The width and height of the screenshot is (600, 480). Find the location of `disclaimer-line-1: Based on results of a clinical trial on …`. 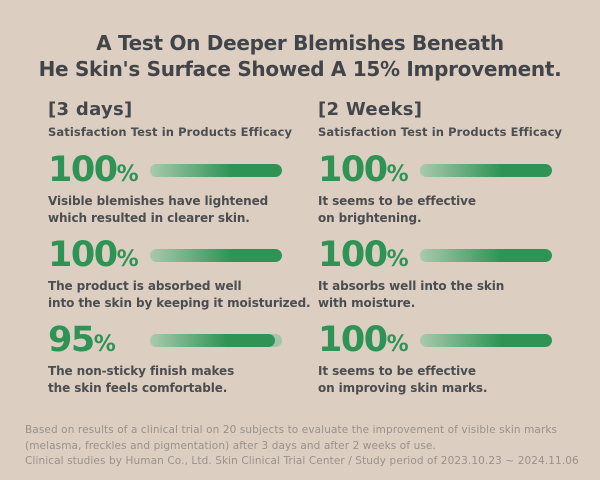

disclaimer-line-1: Based on results of a clinical trial on … is located at coordinates (291, 430).